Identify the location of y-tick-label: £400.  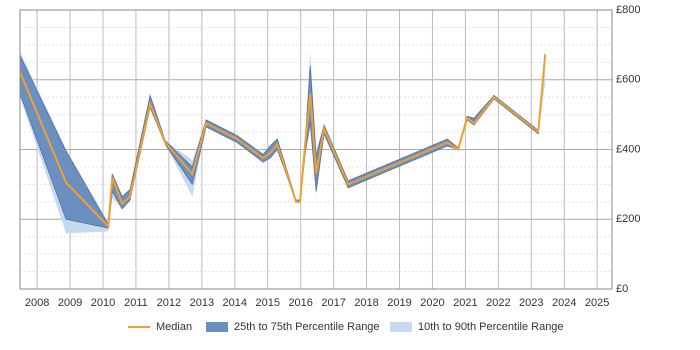
(628, 149).